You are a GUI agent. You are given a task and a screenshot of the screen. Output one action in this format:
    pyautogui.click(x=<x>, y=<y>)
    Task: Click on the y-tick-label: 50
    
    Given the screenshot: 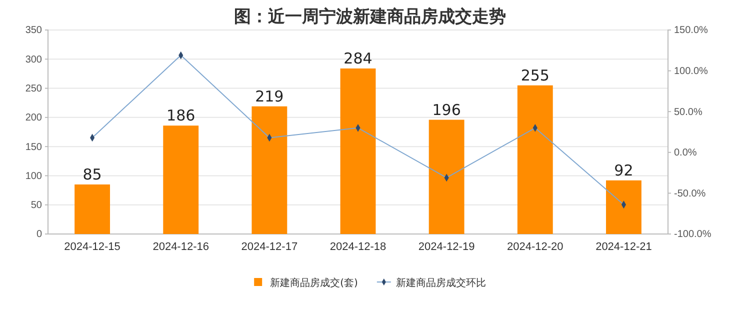 What is the action you would take?
    pyautogui.click(x=36, y=206)
    